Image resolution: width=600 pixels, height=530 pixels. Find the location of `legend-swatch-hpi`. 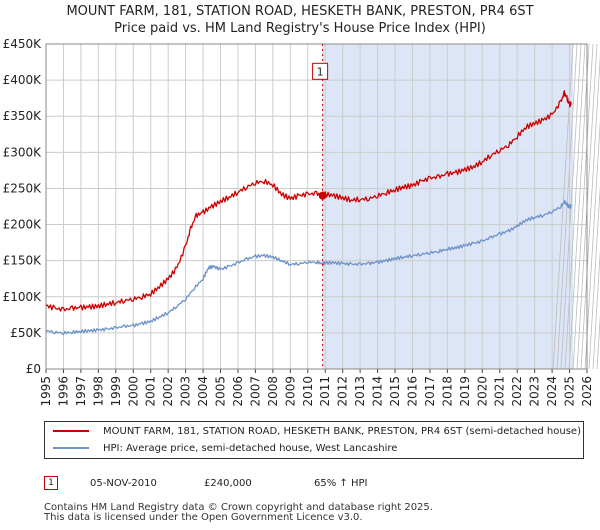

legend-swatch-hpi is located at coordinates (71, 448).